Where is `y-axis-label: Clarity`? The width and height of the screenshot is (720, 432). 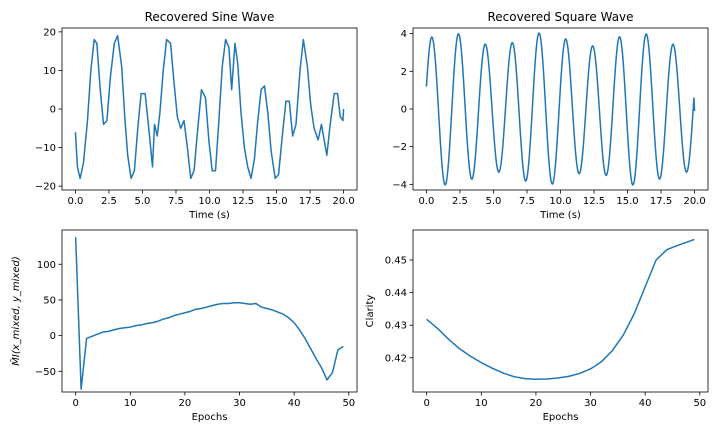 y-axis-label: Clarity is located at coordinates (370, 311).